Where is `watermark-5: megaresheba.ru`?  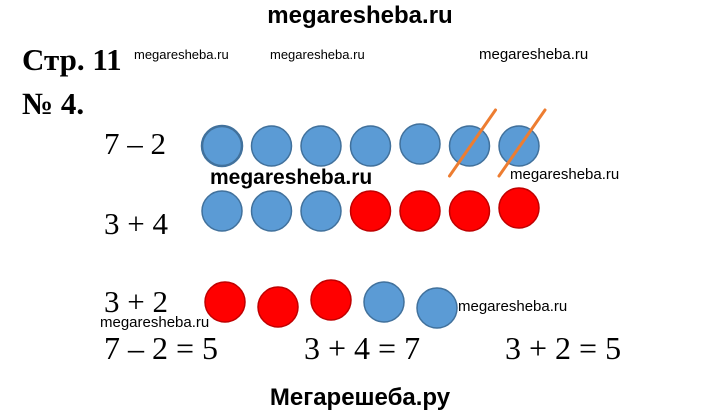
watermark-5: megaresheba.ru is located at coordinates (565, 174).